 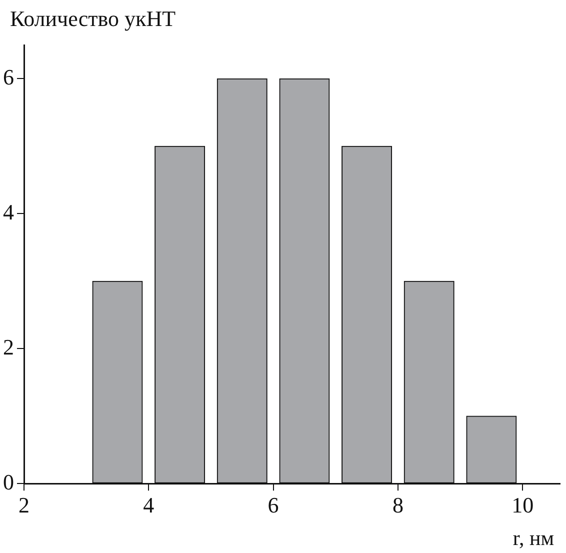 What do you see at coordinates (8, 77) in the screenshot?
I see `y-tick-label: 6` at bounding box center [8, 77].